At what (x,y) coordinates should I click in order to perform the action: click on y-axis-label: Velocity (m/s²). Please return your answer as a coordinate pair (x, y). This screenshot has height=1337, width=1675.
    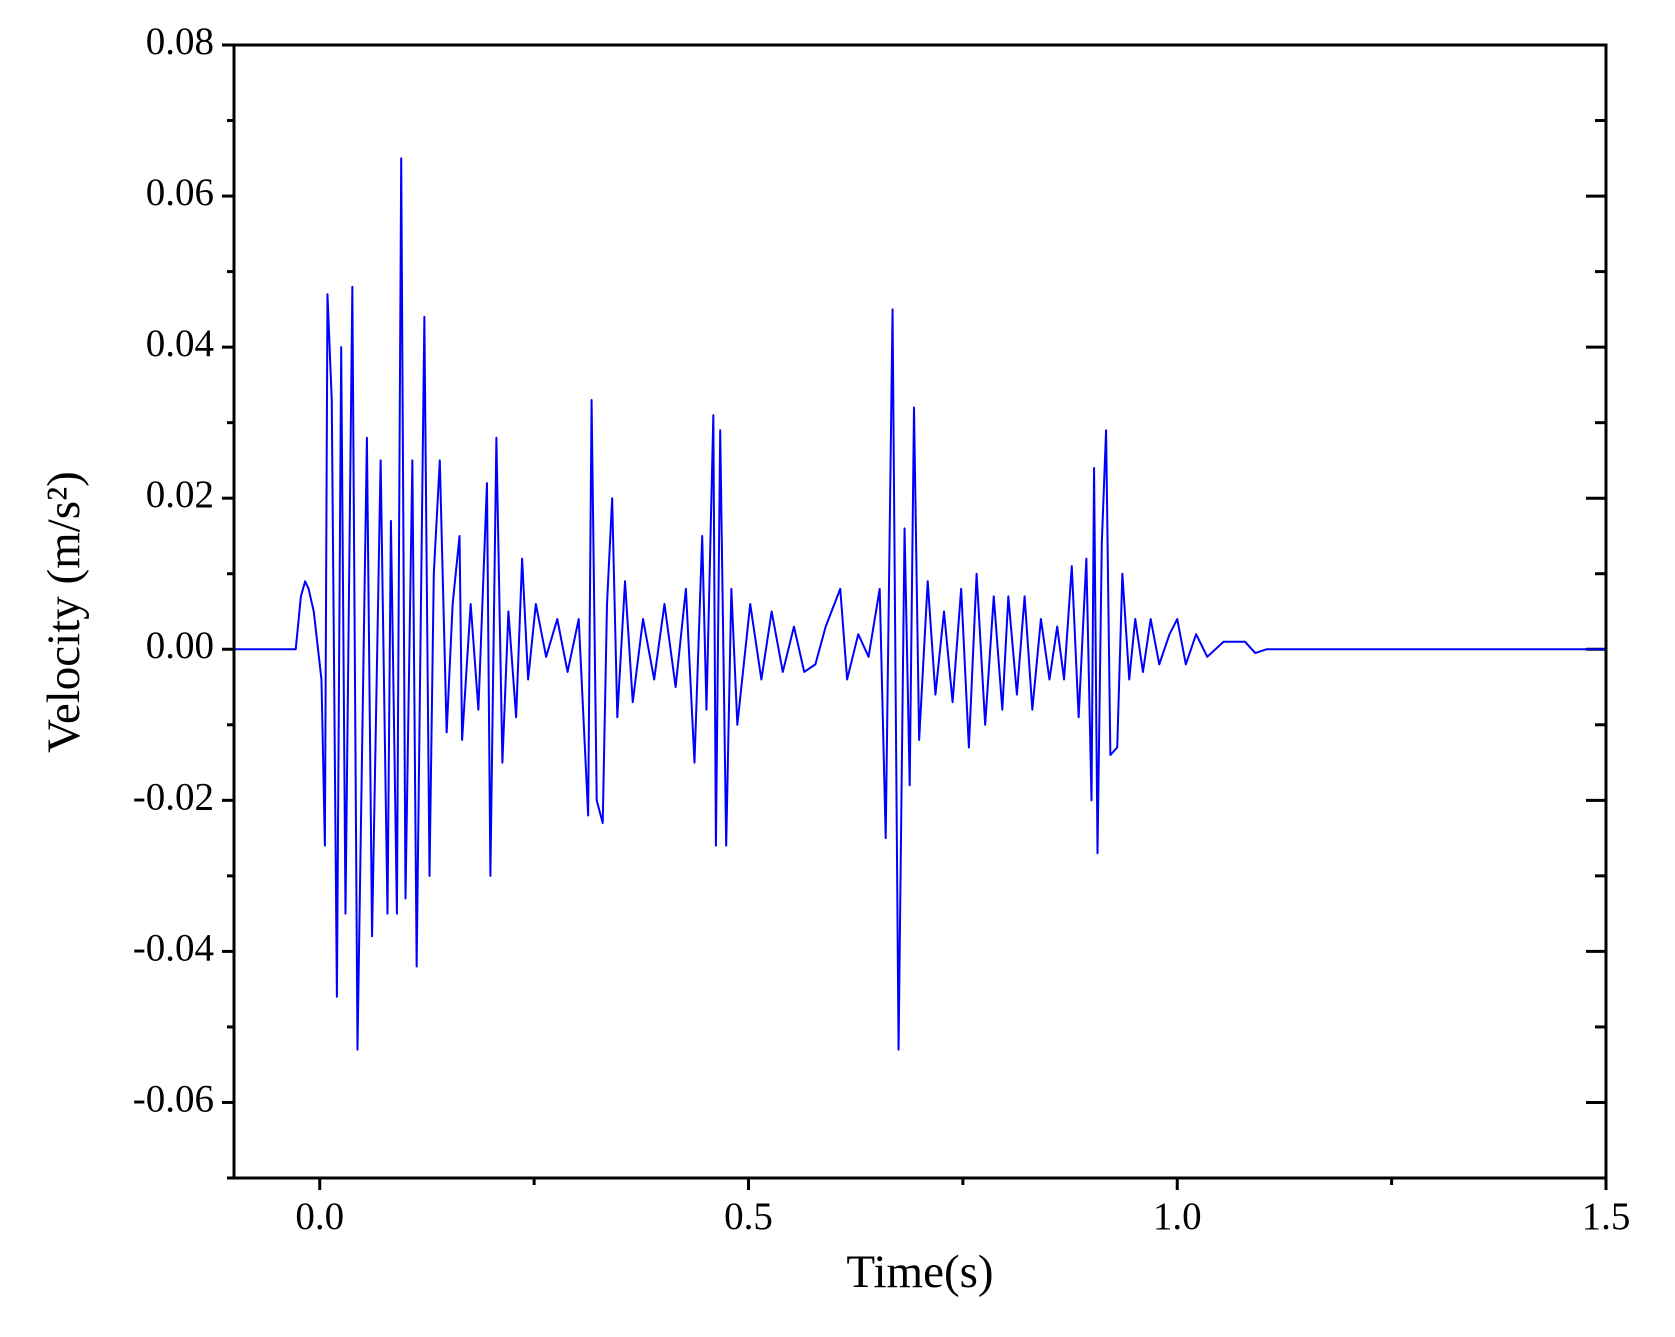
    Looking at the image, I should click on (64, 612).